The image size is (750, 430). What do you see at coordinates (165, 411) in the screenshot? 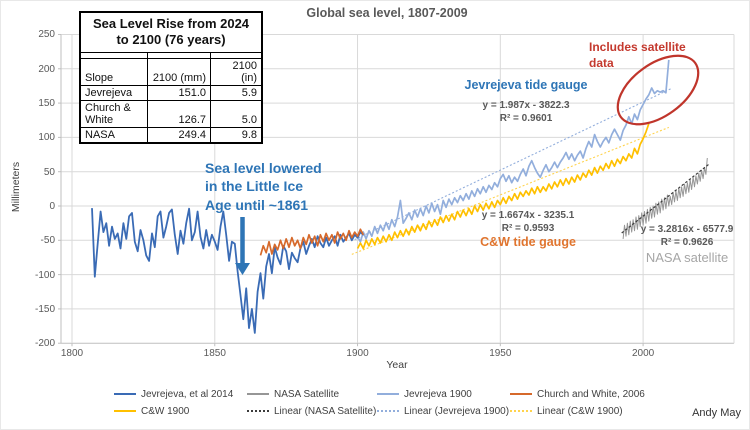
I see `legend-label: C&W 1900` at bounding box center [165, 411].